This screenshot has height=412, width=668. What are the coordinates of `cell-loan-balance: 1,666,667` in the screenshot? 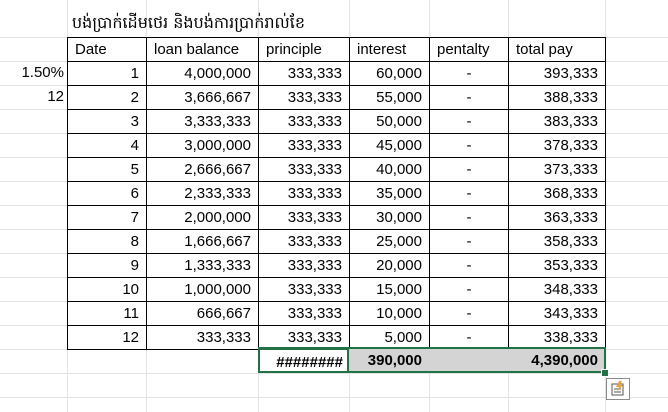 It's located at (202, 241).